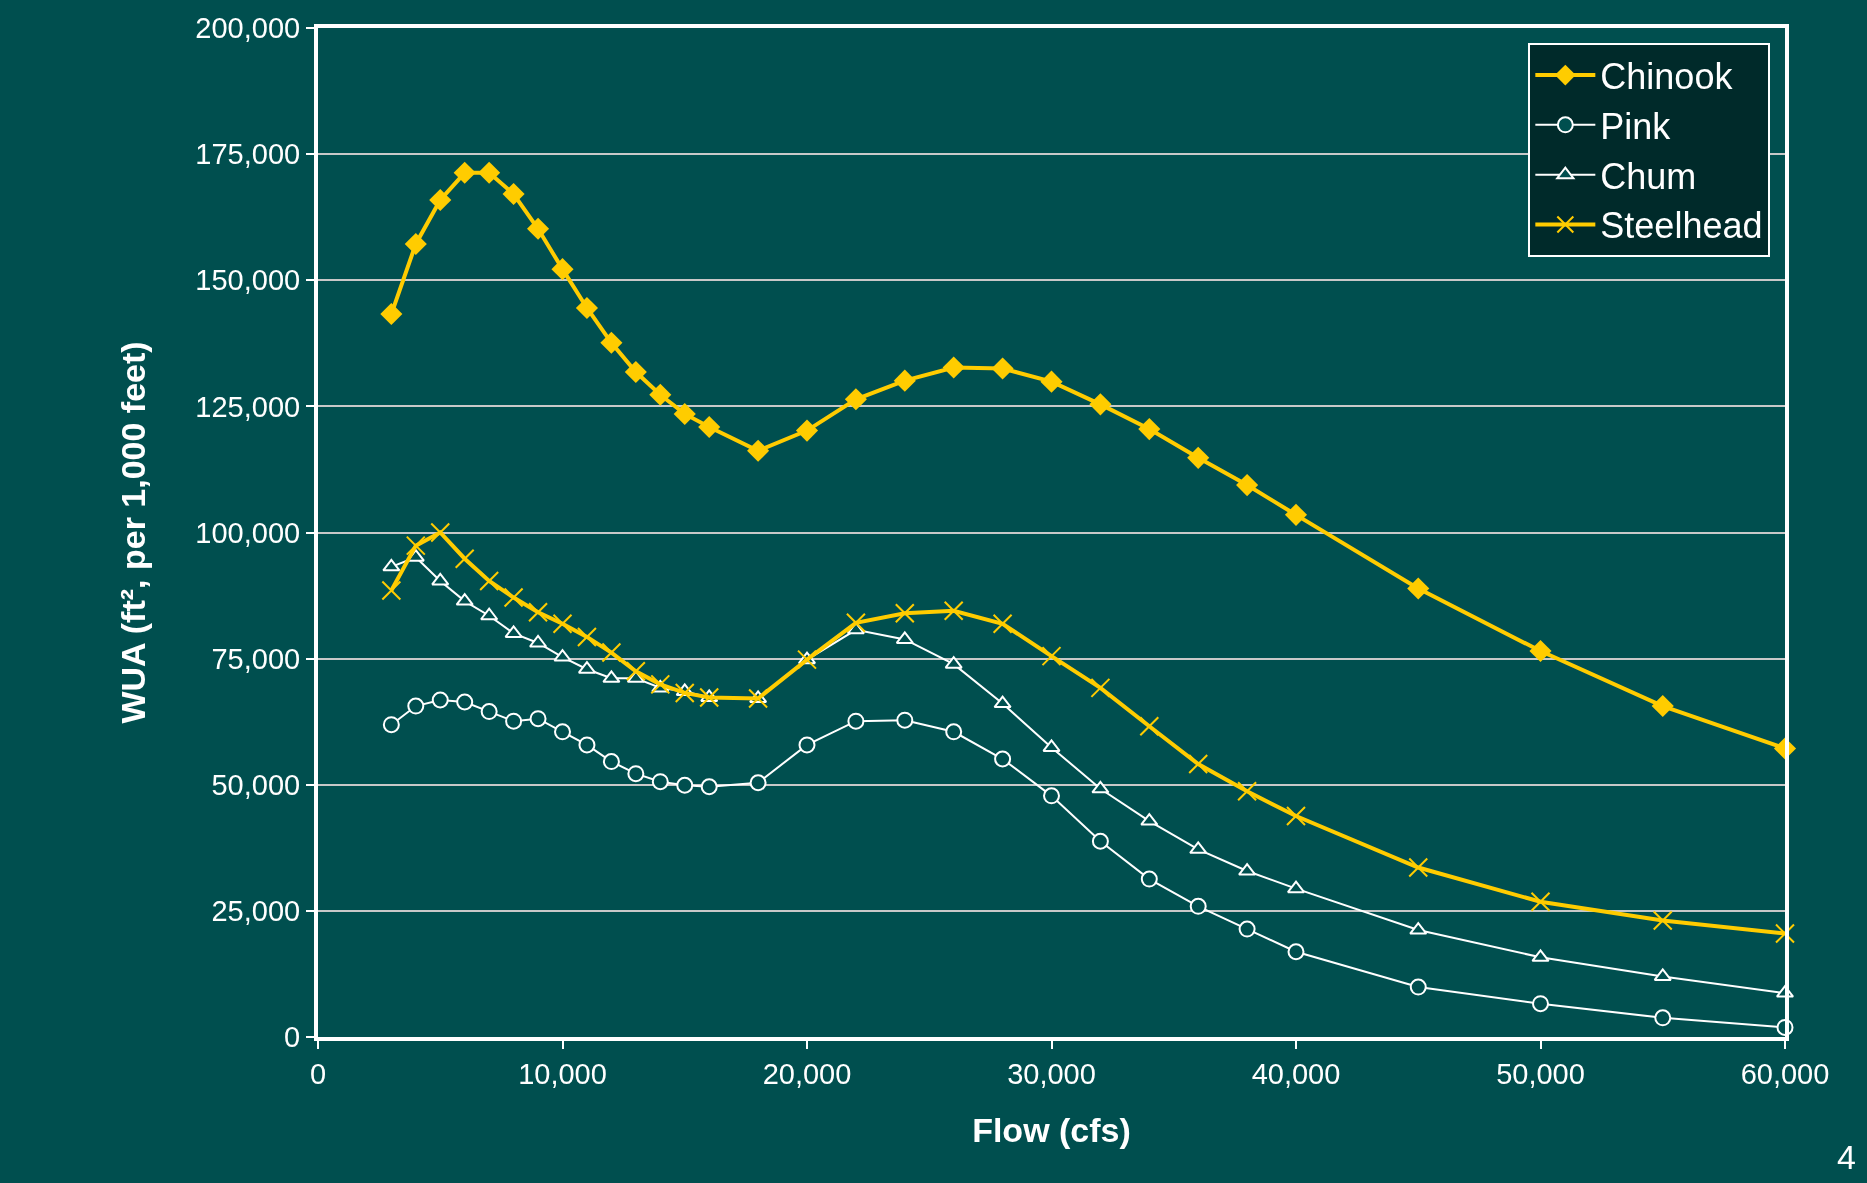  Describe the element at coordinates (256, 911) in the screenshot. I see `y-tick-label: 25,000` at that location.